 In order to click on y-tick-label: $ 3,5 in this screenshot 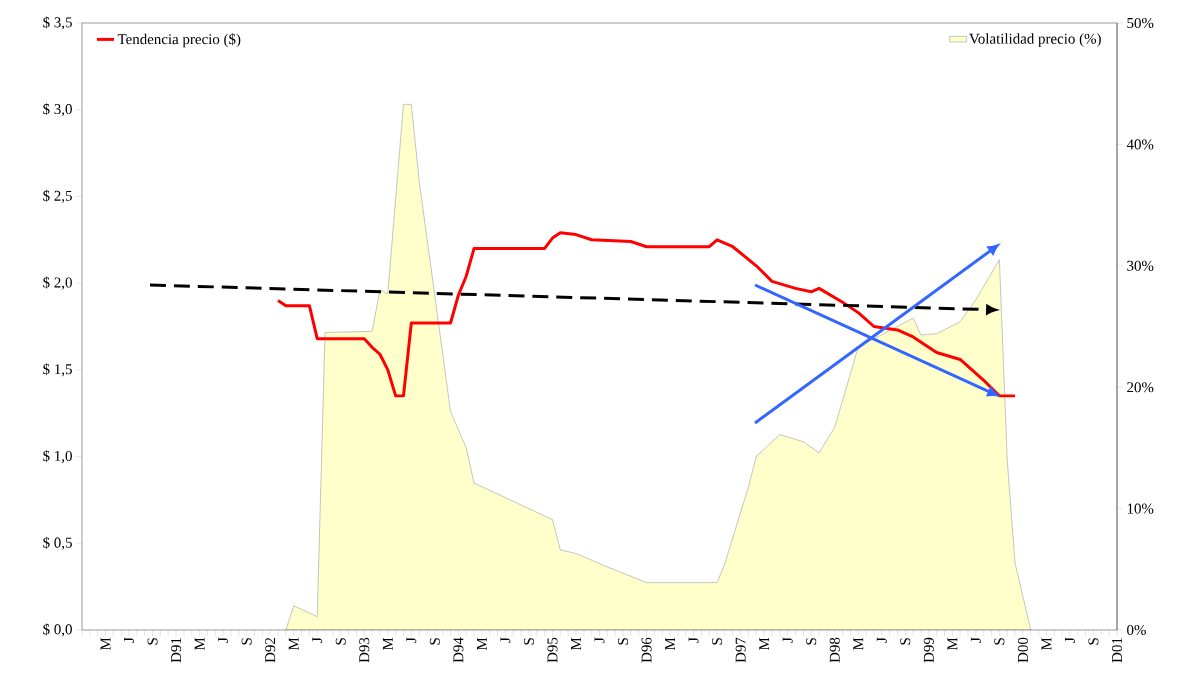, I will do `click(57, 23)`.